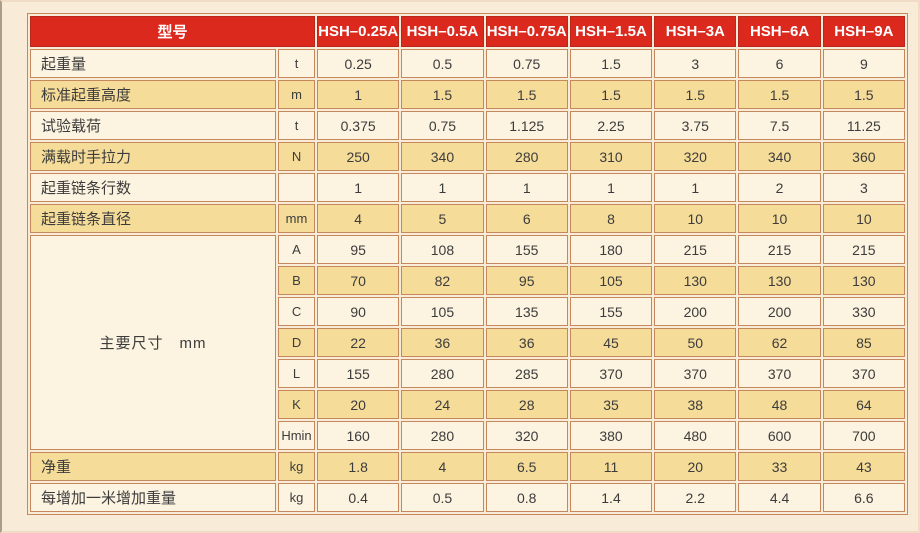 This screenshot has height=533, width=920. I want to click on table-row: L 155 280 285 370 370 370 370, so click(467, 373).